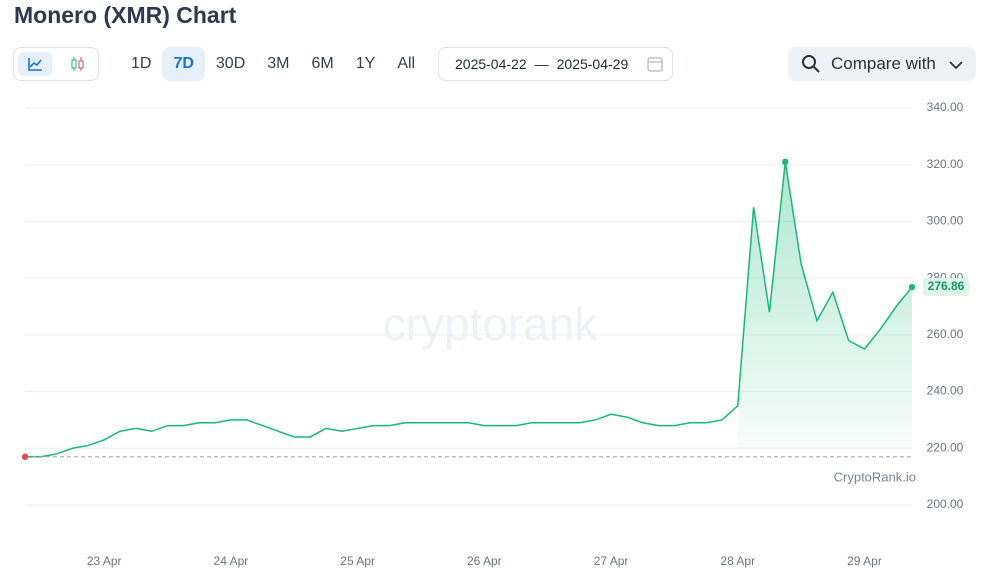 The image size is (984, 581). Describe the element at coordinates (141, 63) in the screenshot. I see `range-button: 1D` at that location.